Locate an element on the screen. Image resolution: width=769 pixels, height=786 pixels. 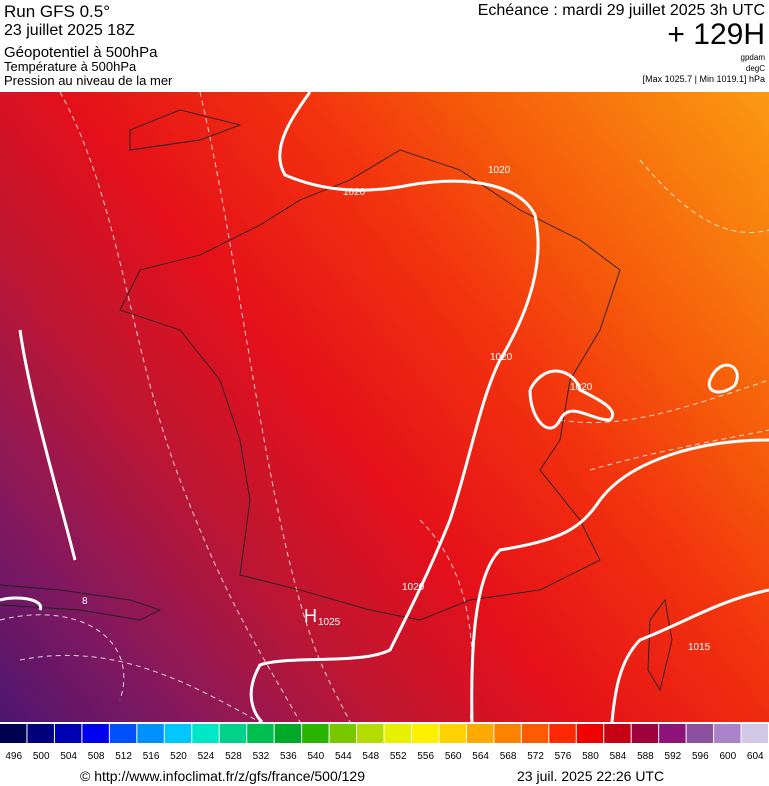
legend-label: 584 is located at coordinates (618, 756).